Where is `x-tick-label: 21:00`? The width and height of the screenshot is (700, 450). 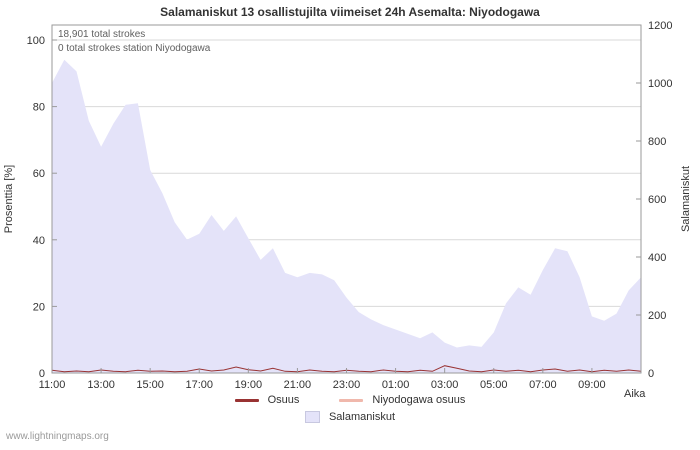
x-tick-label: 21:00 is located at coordinates (298, 385).